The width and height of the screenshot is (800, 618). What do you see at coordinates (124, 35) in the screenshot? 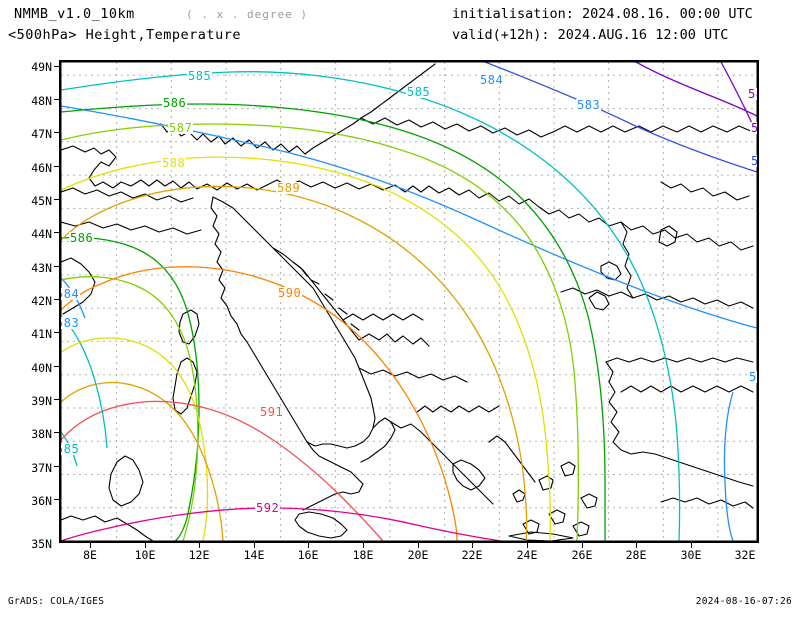
I see `level-field-label: <500hPa> Height,Temperature` at bounding box center [124, 35].